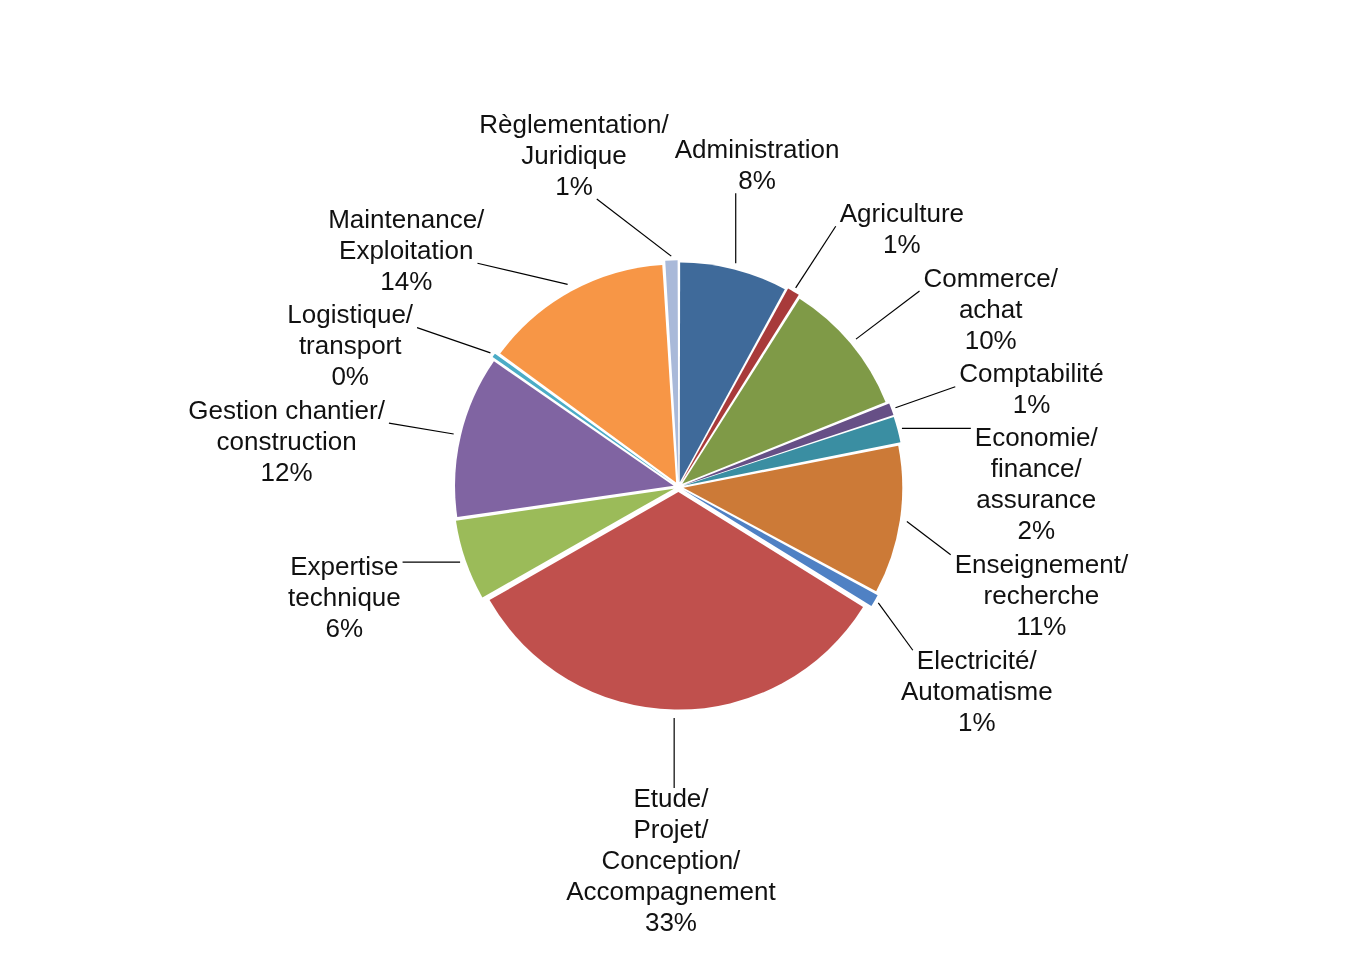 The image size is (1357, 979). I want to click on data-label: 14%, so click(406, 280).